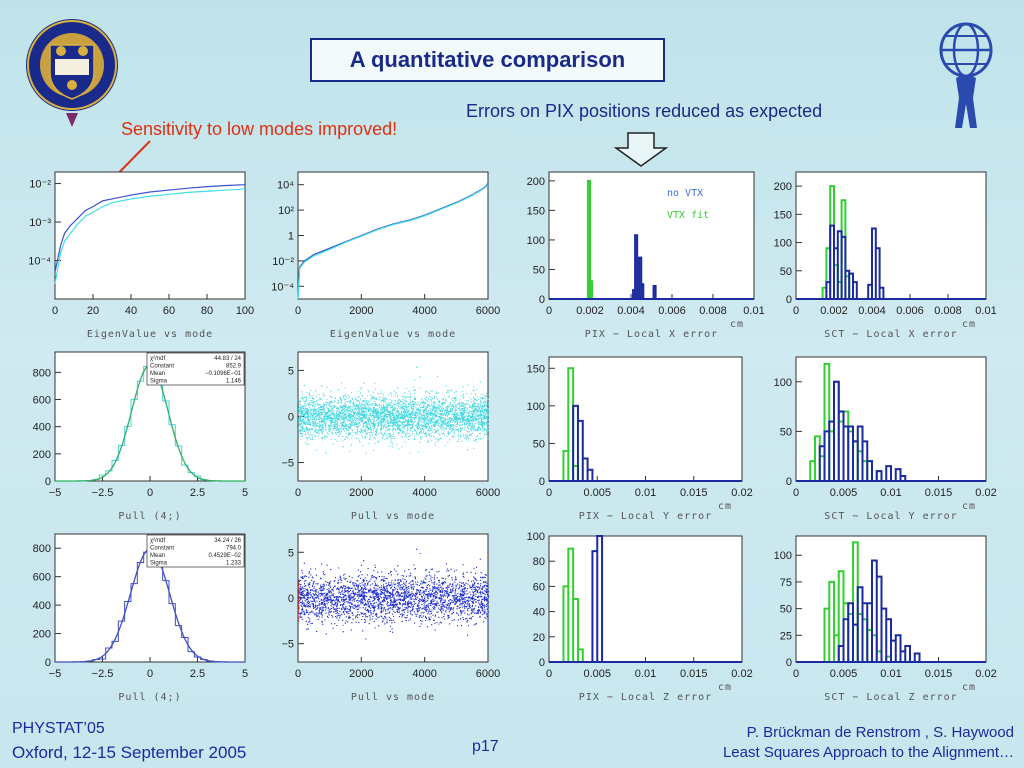 The image size is (1024, 768). Describe the element at coordinates (590, 311) in the screenshot. I see `x-tick-label: 0.002` at that location.